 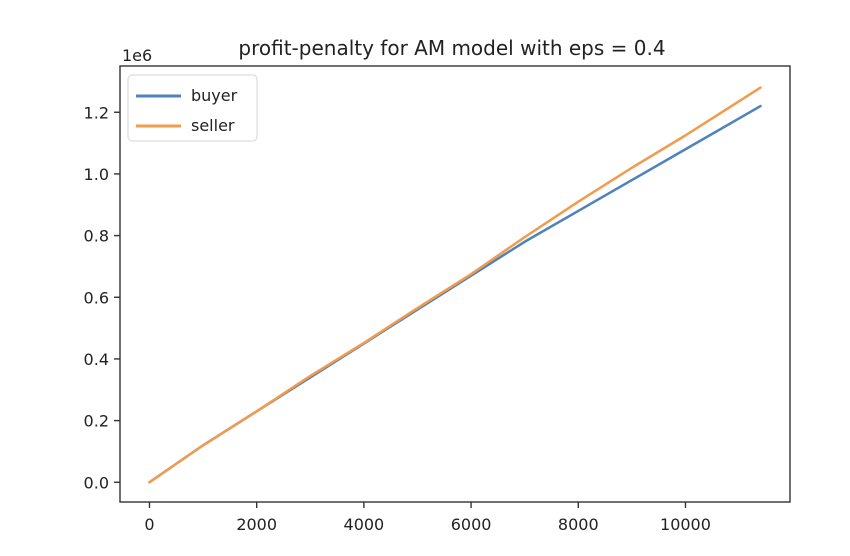 I want to click on x-tick-label: 8000, so click(x=578, y=524).